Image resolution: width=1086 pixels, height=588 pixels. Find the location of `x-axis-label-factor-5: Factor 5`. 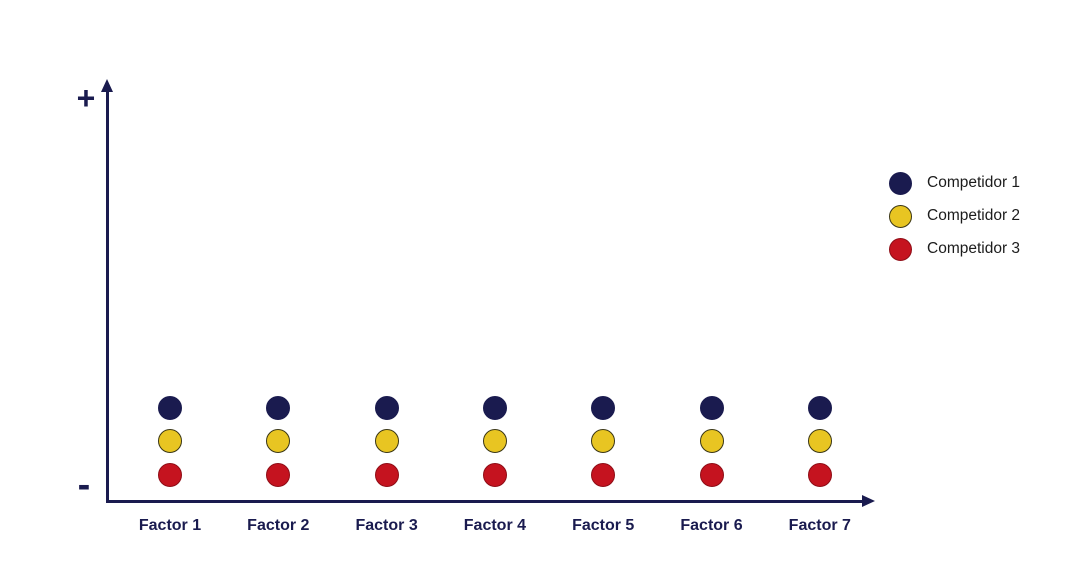

x-axis-label-factor-5: Factor 5 is located at coordinates (603, 525).